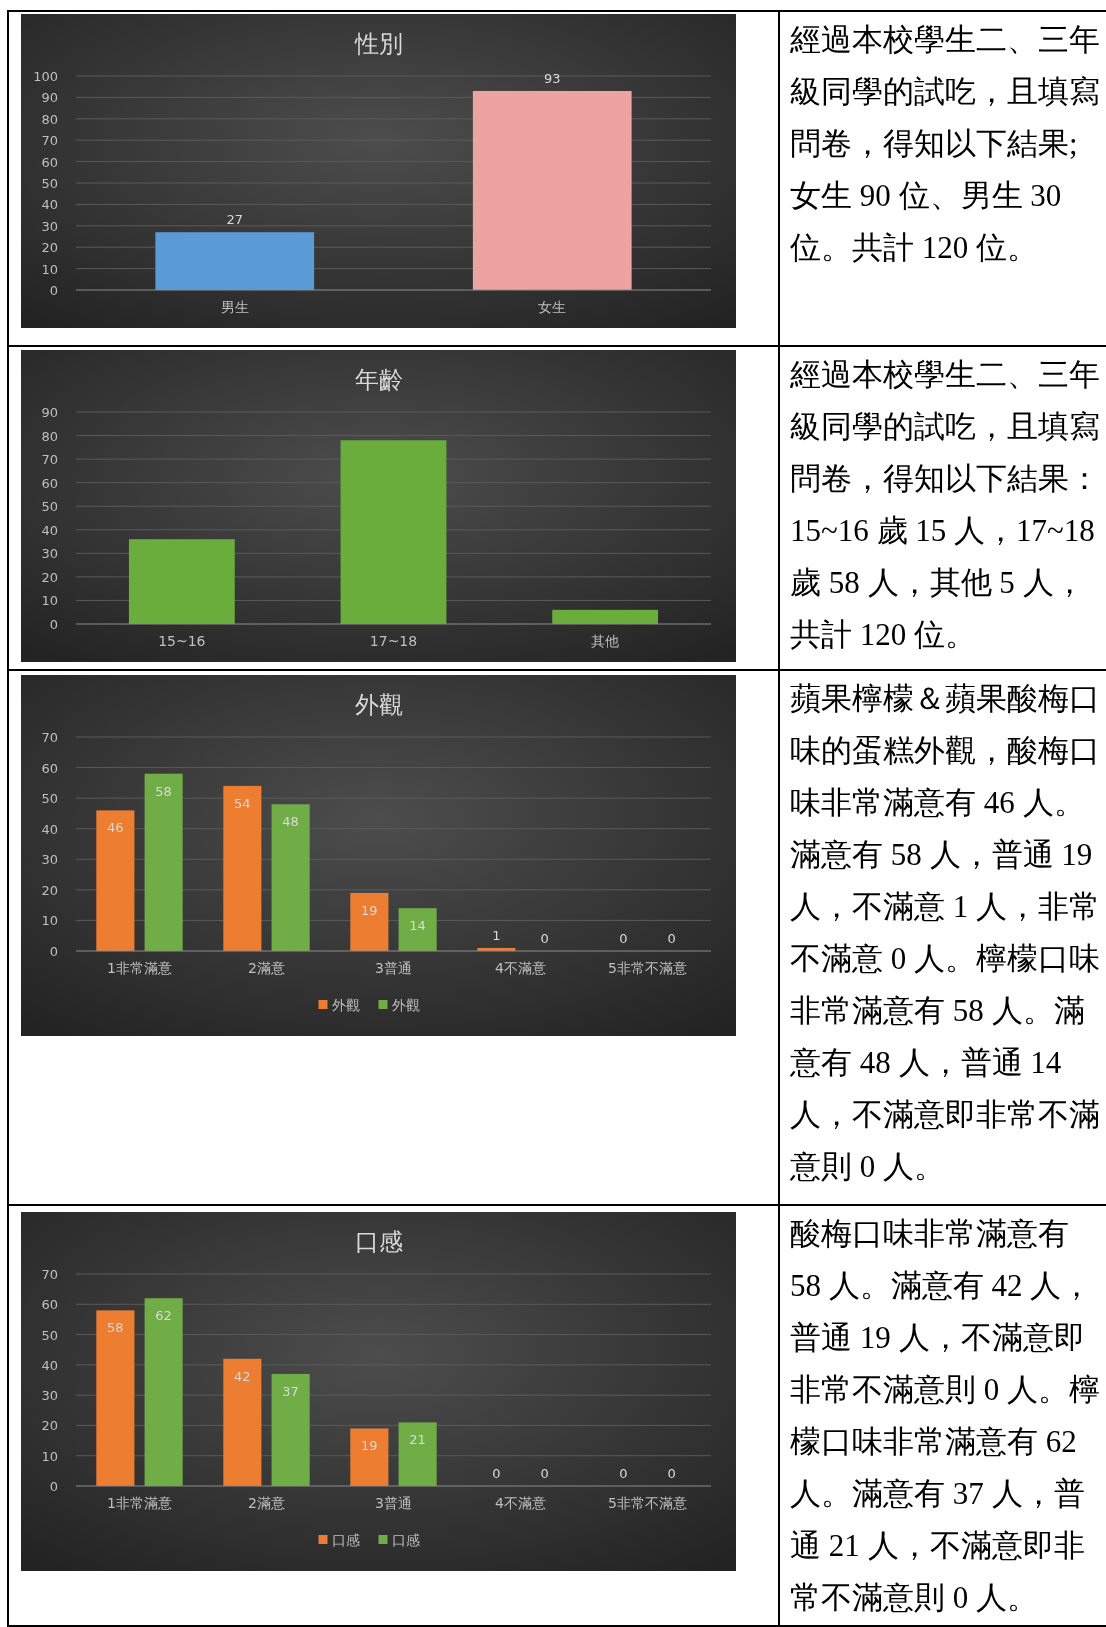 The width and height of the screenshot is (1106, 1627). I want to click on data-label: 21, so click(417, 1440).